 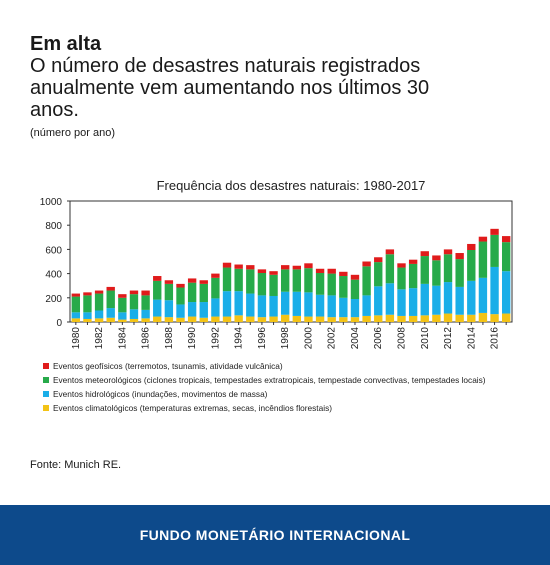 What do you see at coordinates (402, 338) in the screenshot?
I see `x-tick-label: 2008` at bounding box center [402, 338].